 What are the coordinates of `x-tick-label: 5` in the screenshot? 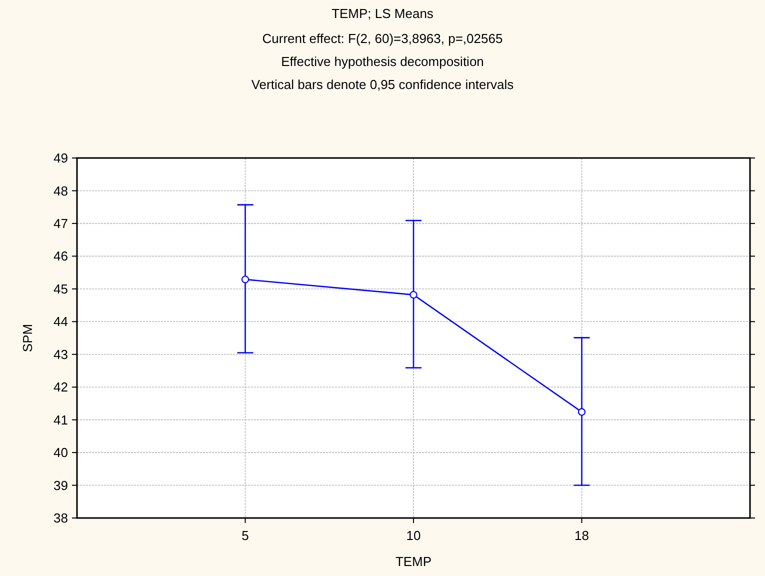 It's located at (245, 535).